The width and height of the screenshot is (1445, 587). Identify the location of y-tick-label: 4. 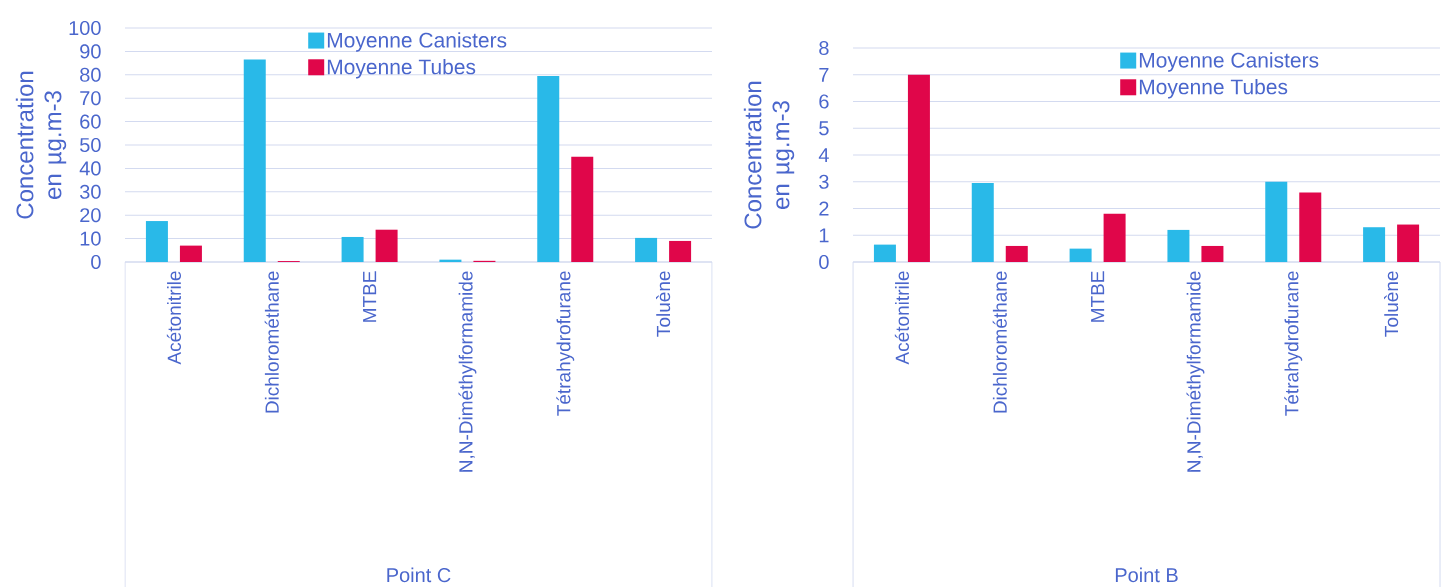
(823, 155).